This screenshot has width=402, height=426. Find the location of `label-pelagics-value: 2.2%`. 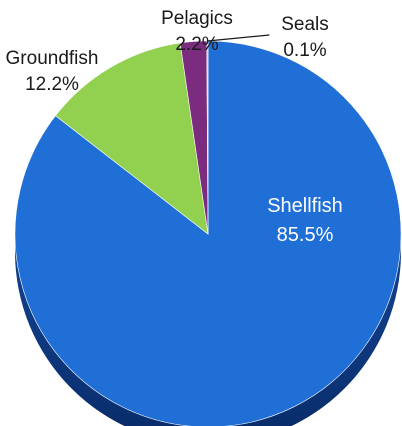

label-pelagics-value: 2.2% is located at coordinates (196, 44).